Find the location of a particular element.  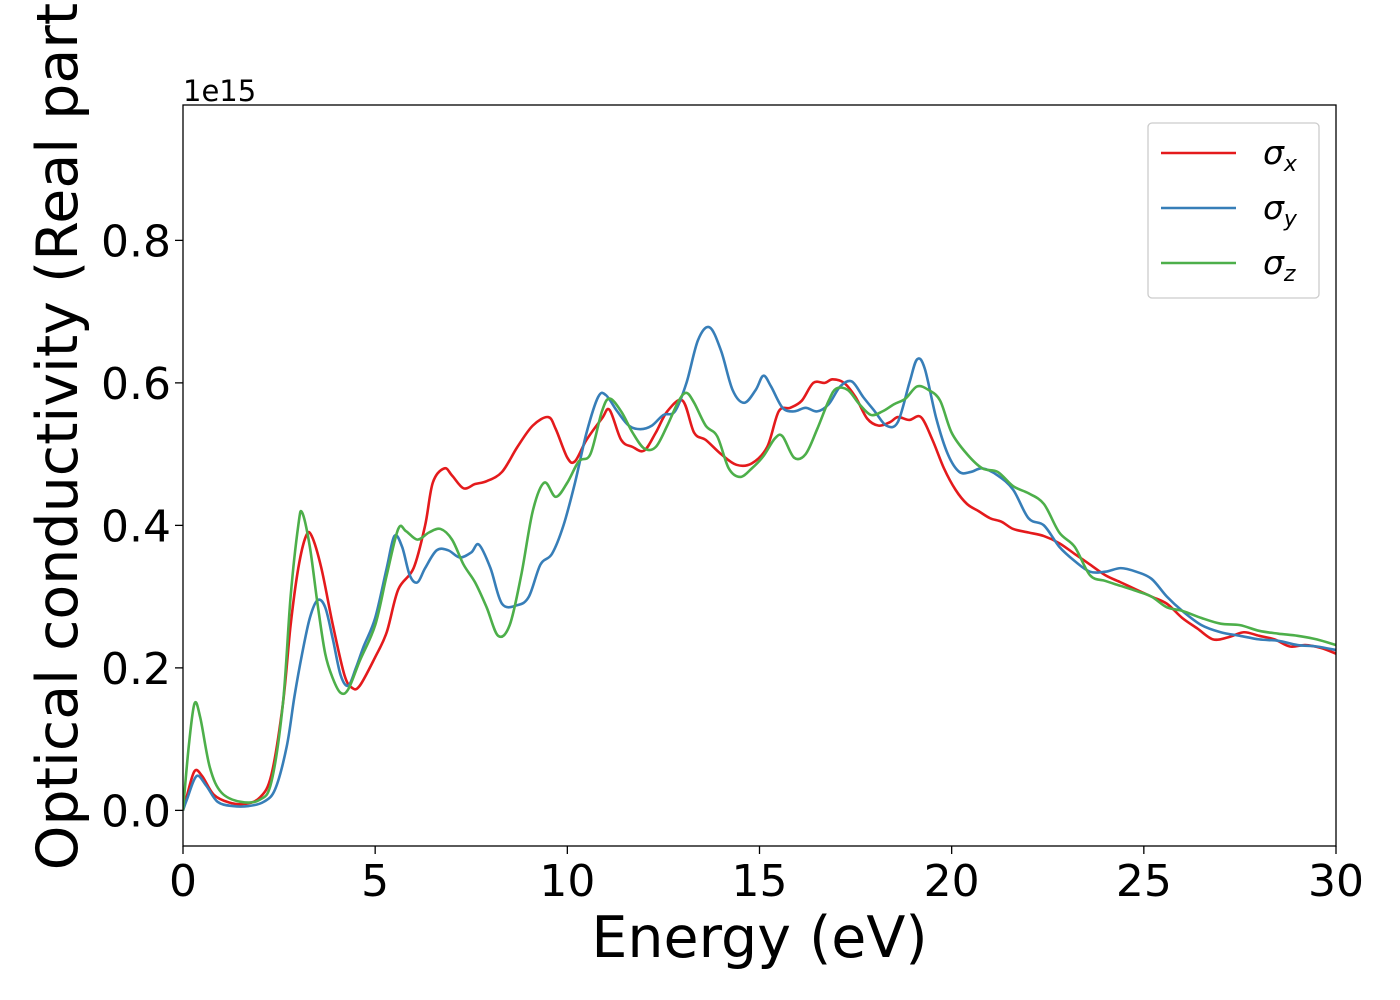

x-tick-label: 30 is located at coordinates (1336, 881).